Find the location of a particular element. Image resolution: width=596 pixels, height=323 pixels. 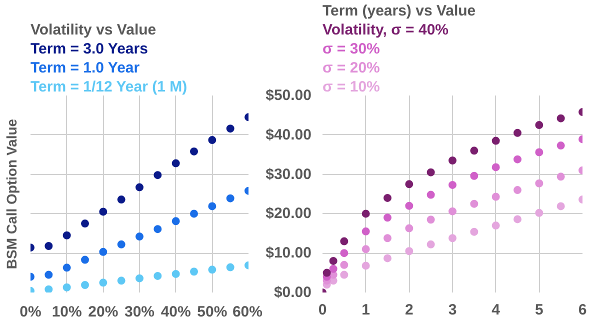

x-tick-label: 3 is located at coordinates (452, 310).